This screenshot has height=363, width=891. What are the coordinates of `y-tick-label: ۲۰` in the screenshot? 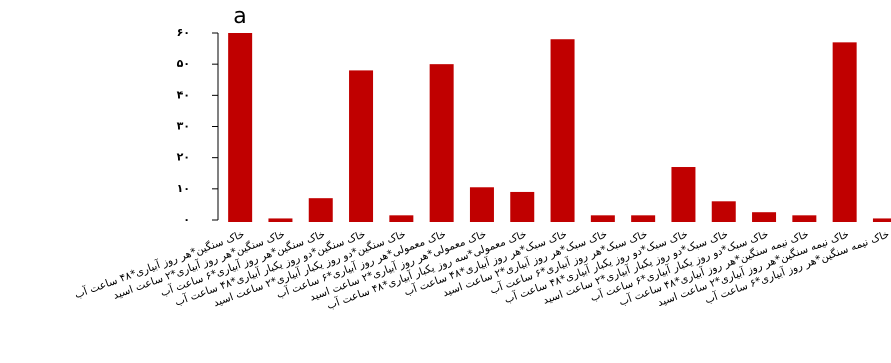 It's located at (183, 157).